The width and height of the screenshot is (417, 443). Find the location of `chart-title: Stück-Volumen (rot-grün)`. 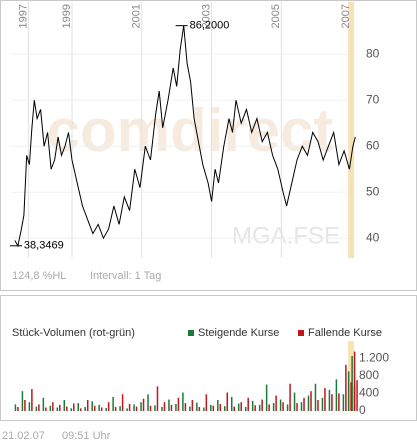

chart-title: Stück-Volumen (rot-grün) is located at coordinates (73, 333).